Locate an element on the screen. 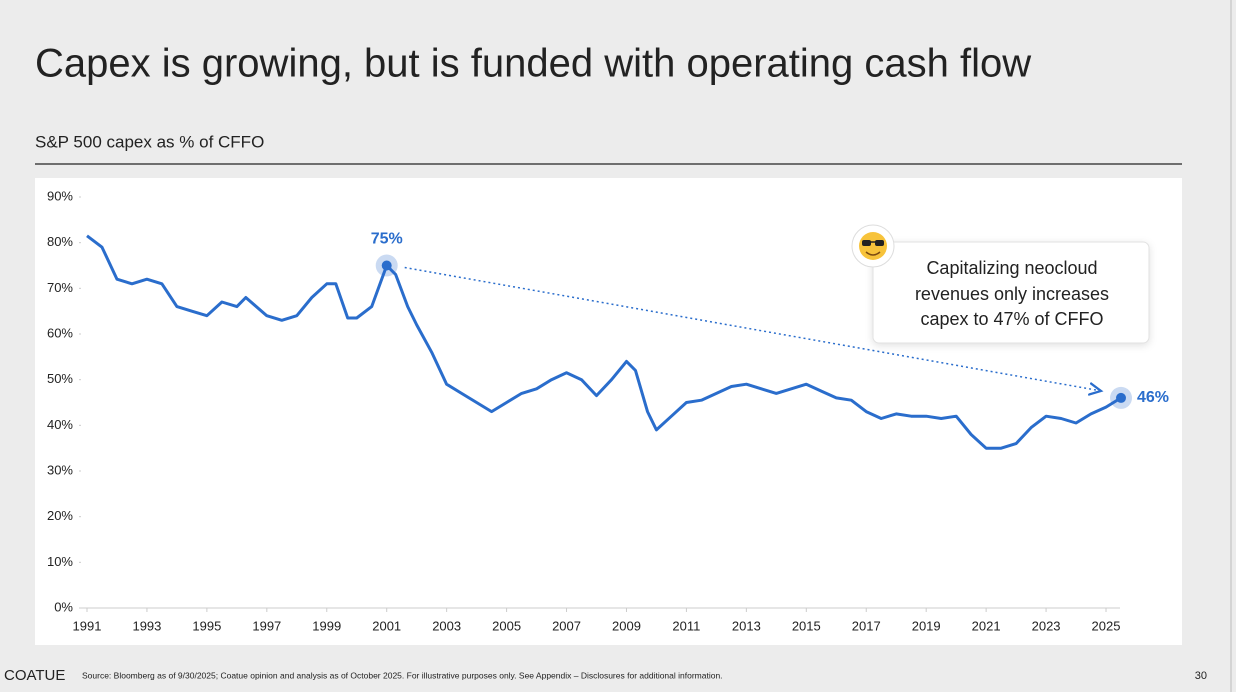 This screenshot has width=1236, height=692. y-tick-label: 70% is located at coordinates (60, 287).